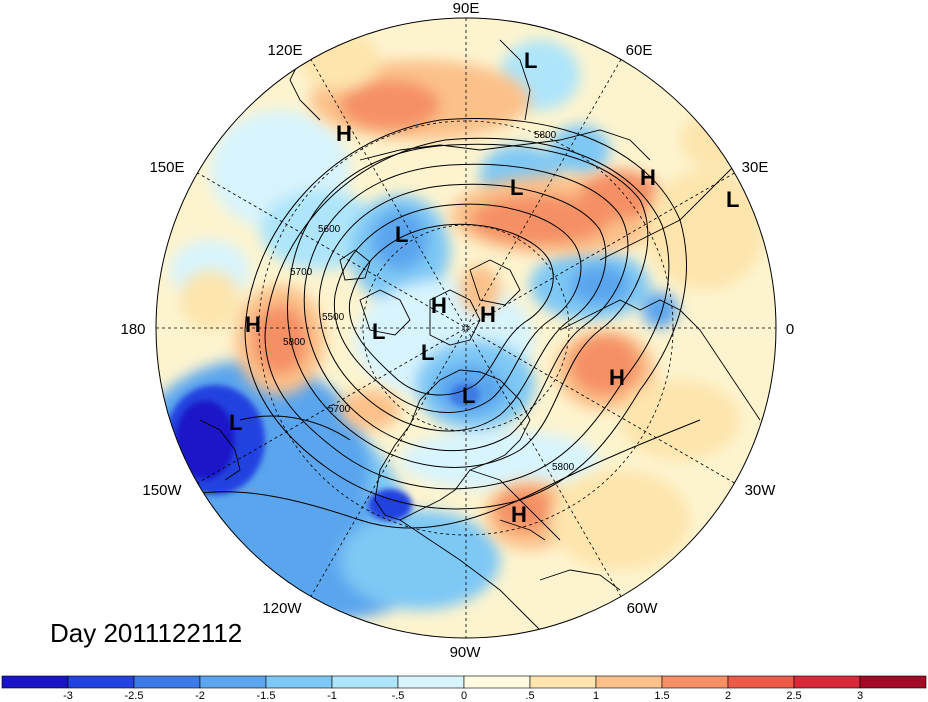 The height and width of the screenshot is (702, 928). Describe the element at coordinates (466, 652) in the screenshot. I see `lon-label-90w: 90W` at that location.